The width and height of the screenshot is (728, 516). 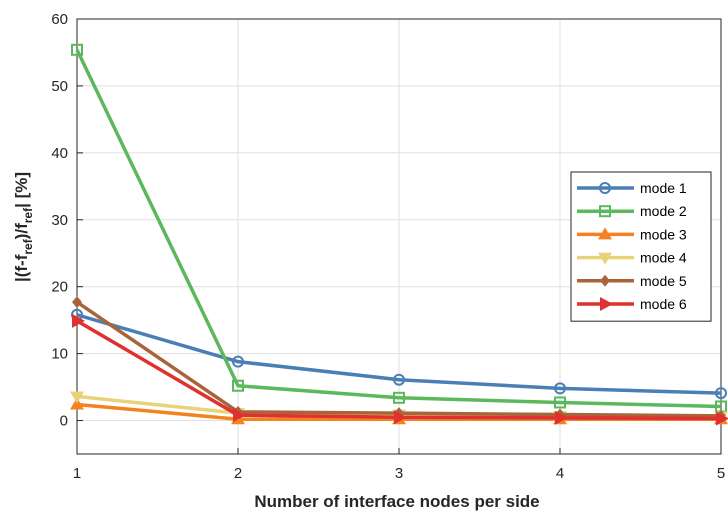 What do you see at coordinates (59, 354) in the screenshot?
I see `y-tick-label: 10` at bounding box center [59, 354].